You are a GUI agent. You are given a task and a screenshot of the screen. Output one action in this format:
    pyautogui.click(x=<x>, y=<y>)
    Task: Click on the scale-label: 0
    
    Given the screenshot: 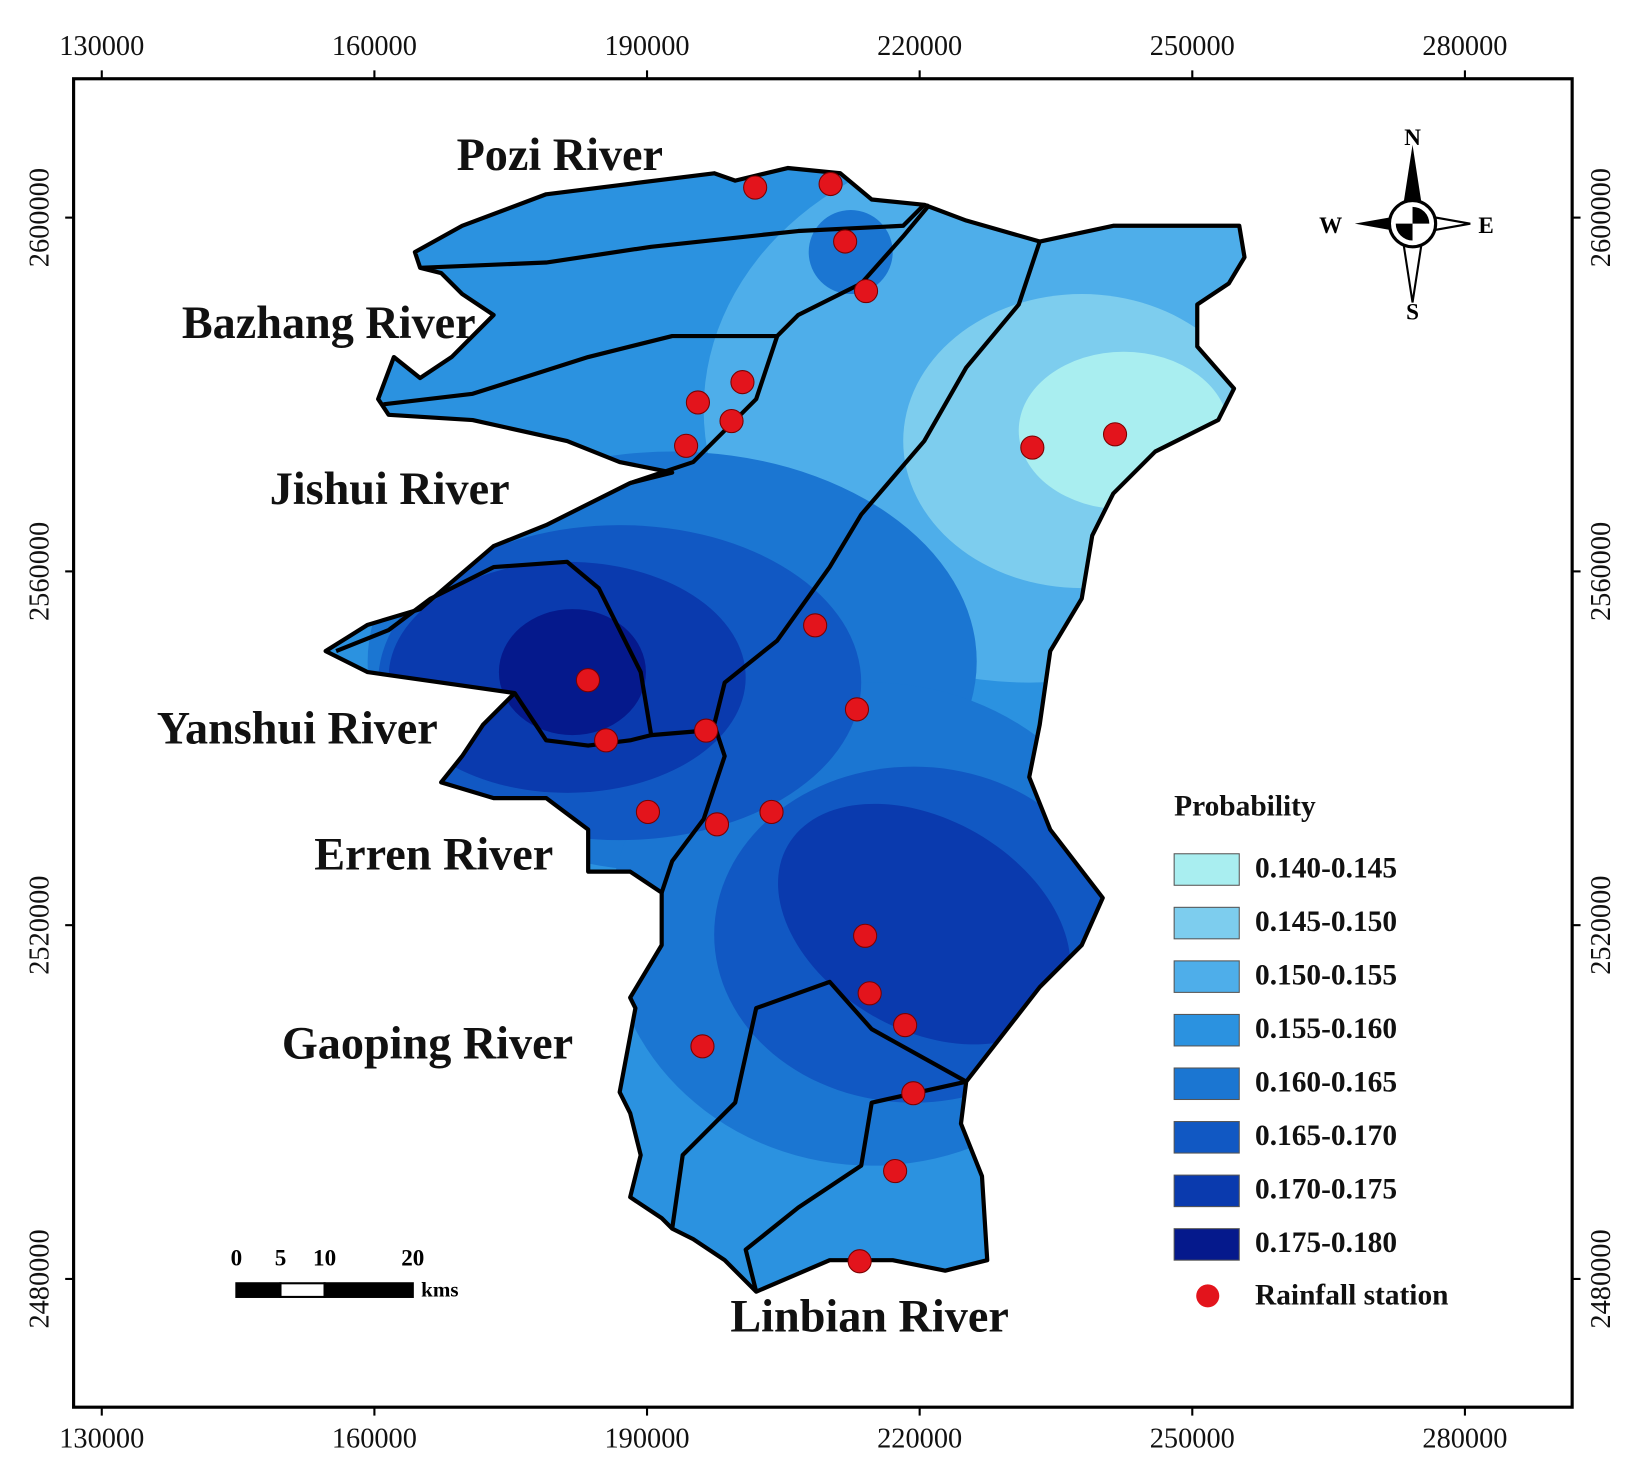 What is the action you would take?
    pyautogui.click(x=237, y=1257)
    